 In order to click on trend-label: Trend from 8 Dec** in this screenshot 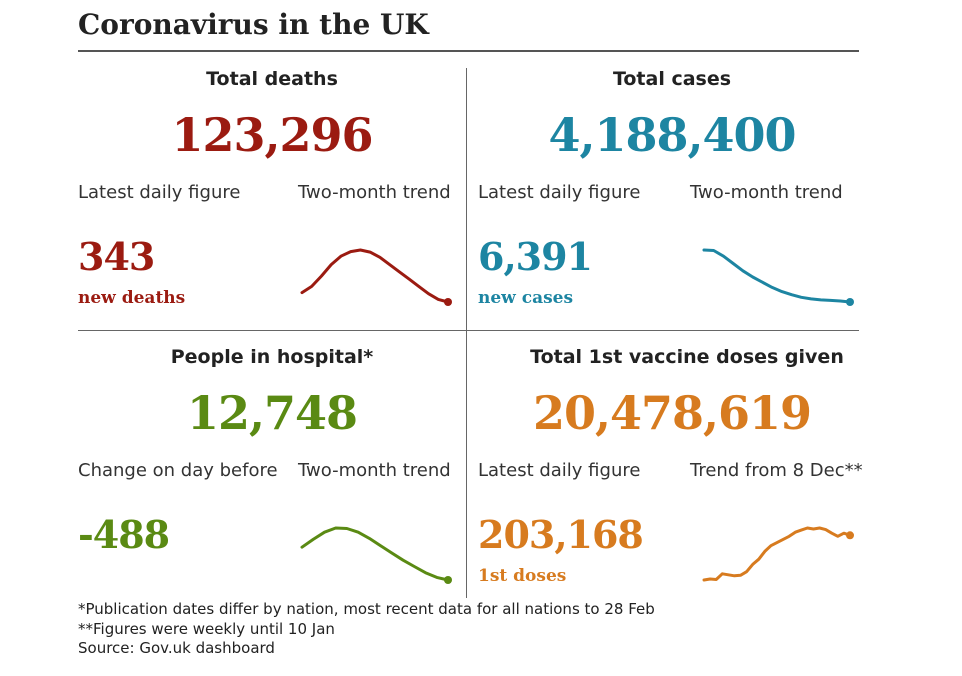, I will do `click(776, 470)`.